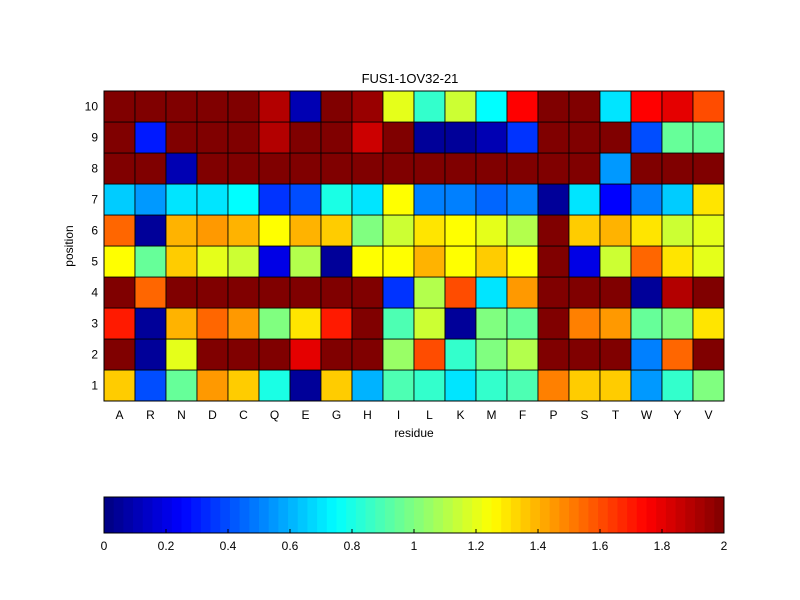  What do you see at coordinates (600, 546) in the screenshot?
I see `colorbar-tick-label: 1.6` at bounding box center [600, 546].